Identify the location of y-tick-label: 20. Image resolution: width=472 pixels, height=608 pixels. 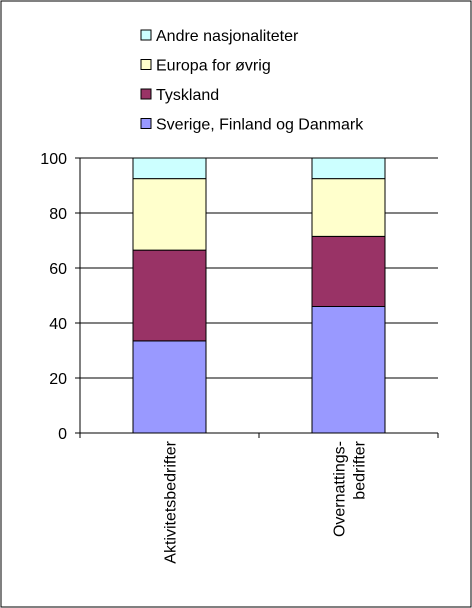
(58, 379).